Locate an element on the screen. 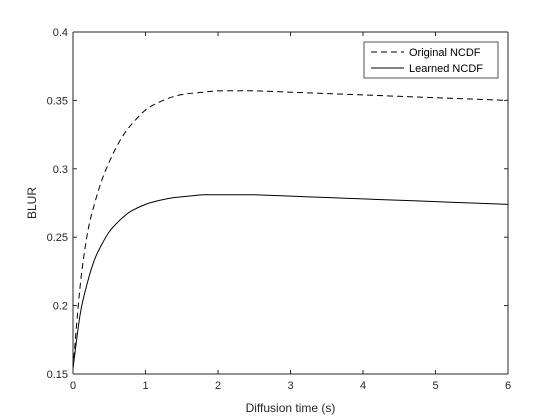 This screenshot has height=420, width=560. legend-box is located at coordinates (431, 60).